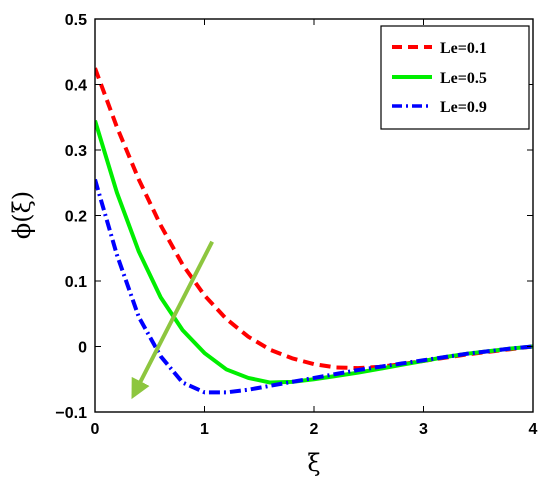 This screenshot has height=491, width=550. I want to click on y-tick-label: −0.1, so click(71, 413).